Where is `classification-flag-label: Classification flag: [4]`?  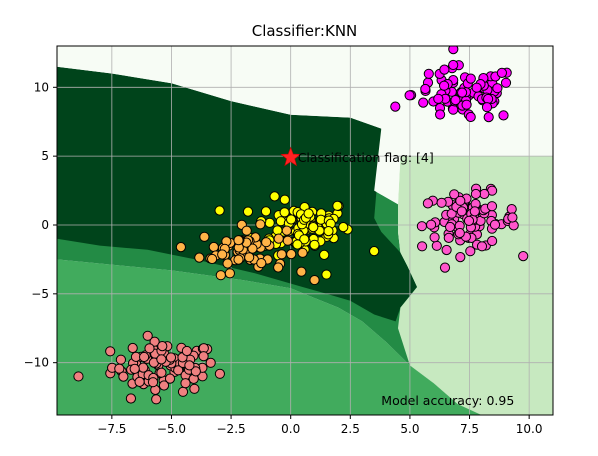
classification-flag-label: Classification flag: [4] is located at coordinates (366, 157).